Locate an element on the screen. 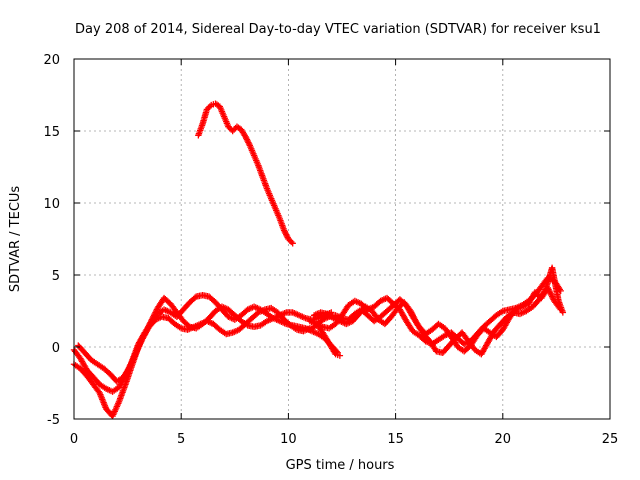 The image size is (640, 480). x-tick-label: 5 is located at coordinates (181, 439).